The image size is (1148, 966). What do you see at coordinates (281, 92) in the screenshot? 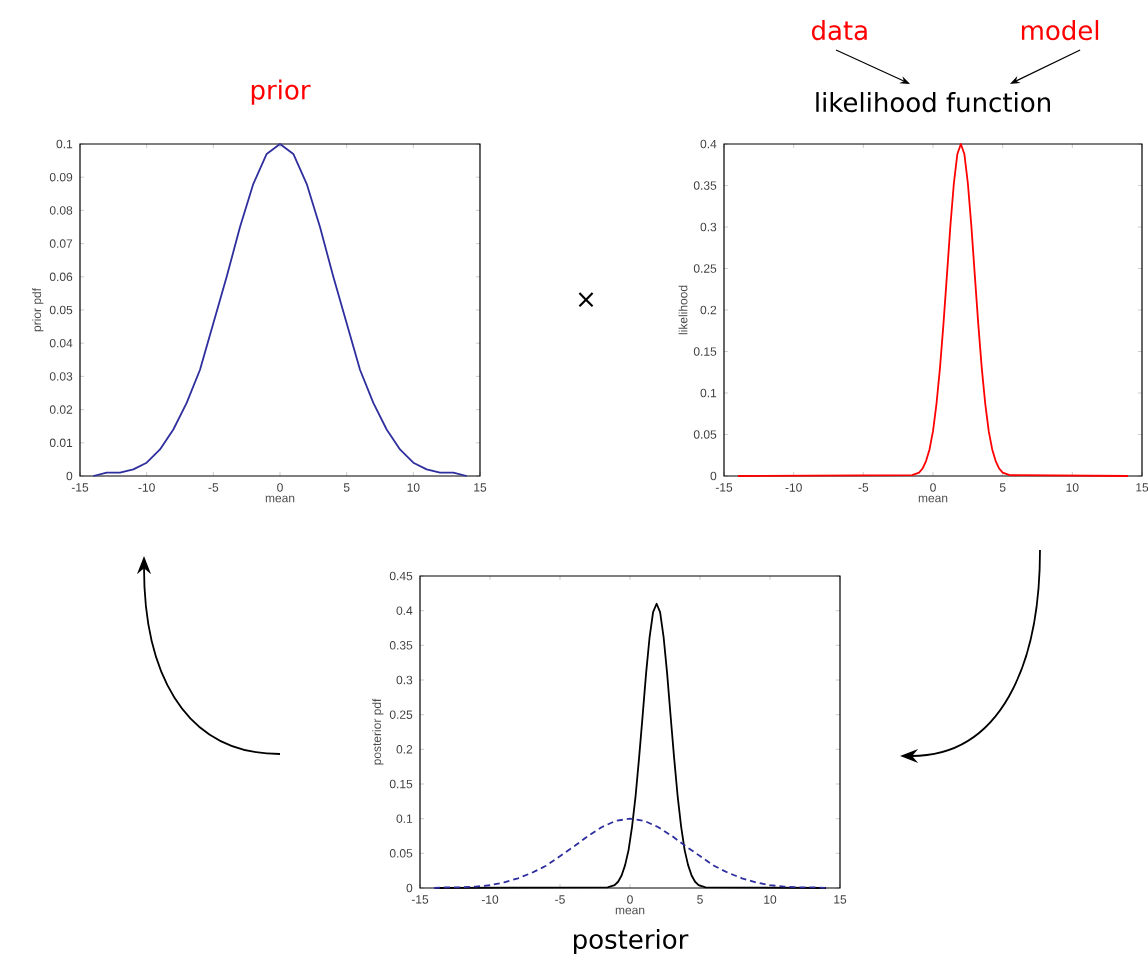
I see `chart-title: prior` at bounding box center [281, 92].